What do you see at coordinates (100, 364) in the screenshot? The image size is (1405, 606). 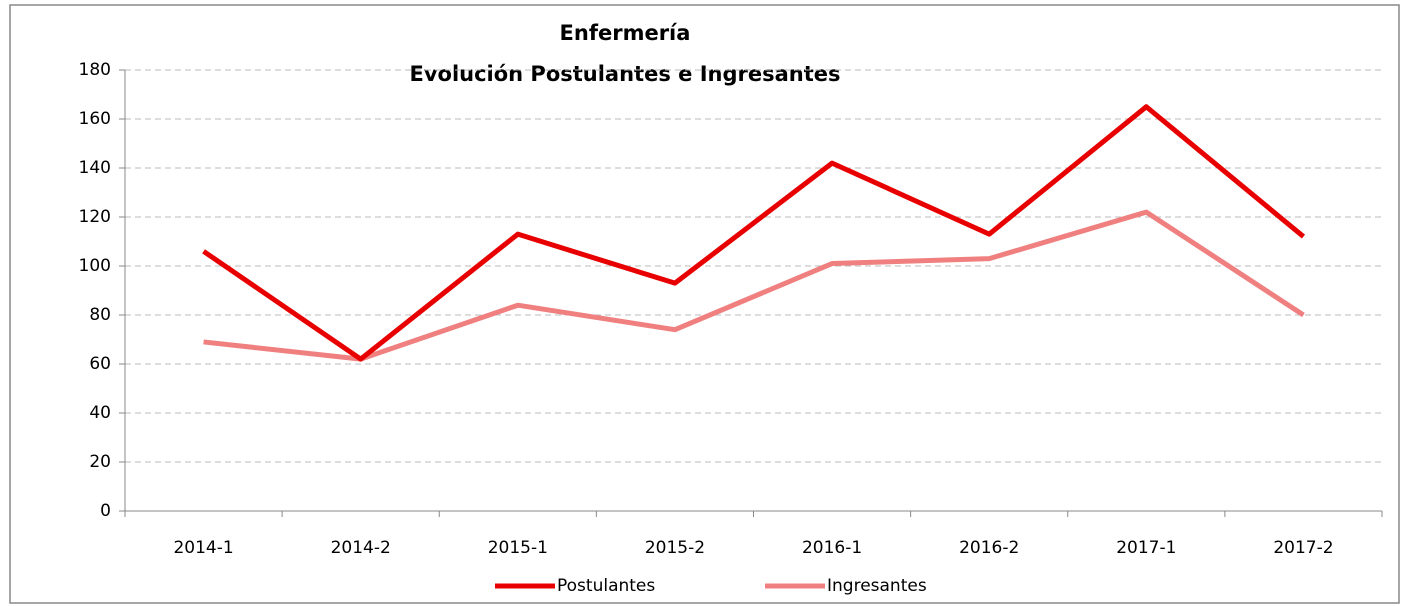 I see `y-tick-label: 60` at bounding box center [100, 364].